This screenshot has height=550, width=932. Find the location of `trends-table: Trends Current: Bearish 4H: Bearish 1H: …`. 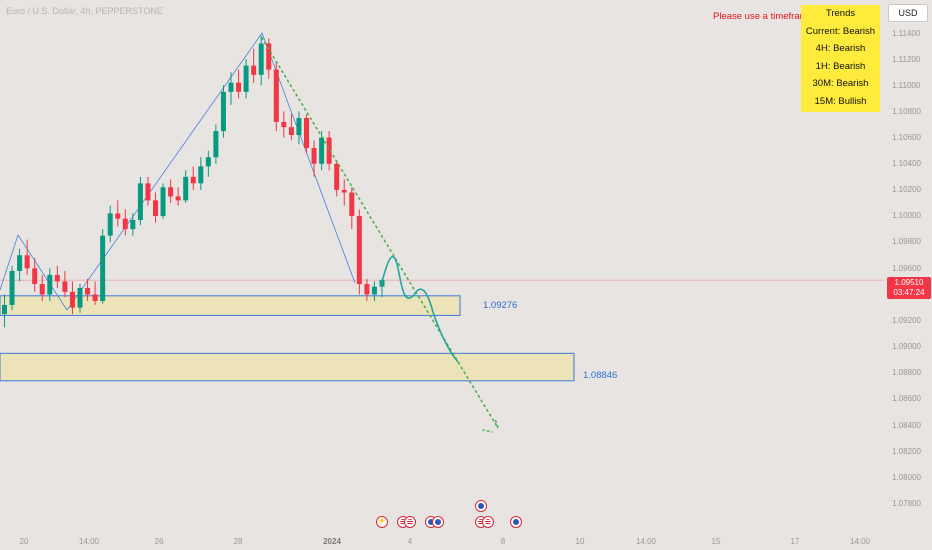

trends-table: Trends Current: Bearish 4H: Bearish 1H: … is located at coordinates (840, 58).